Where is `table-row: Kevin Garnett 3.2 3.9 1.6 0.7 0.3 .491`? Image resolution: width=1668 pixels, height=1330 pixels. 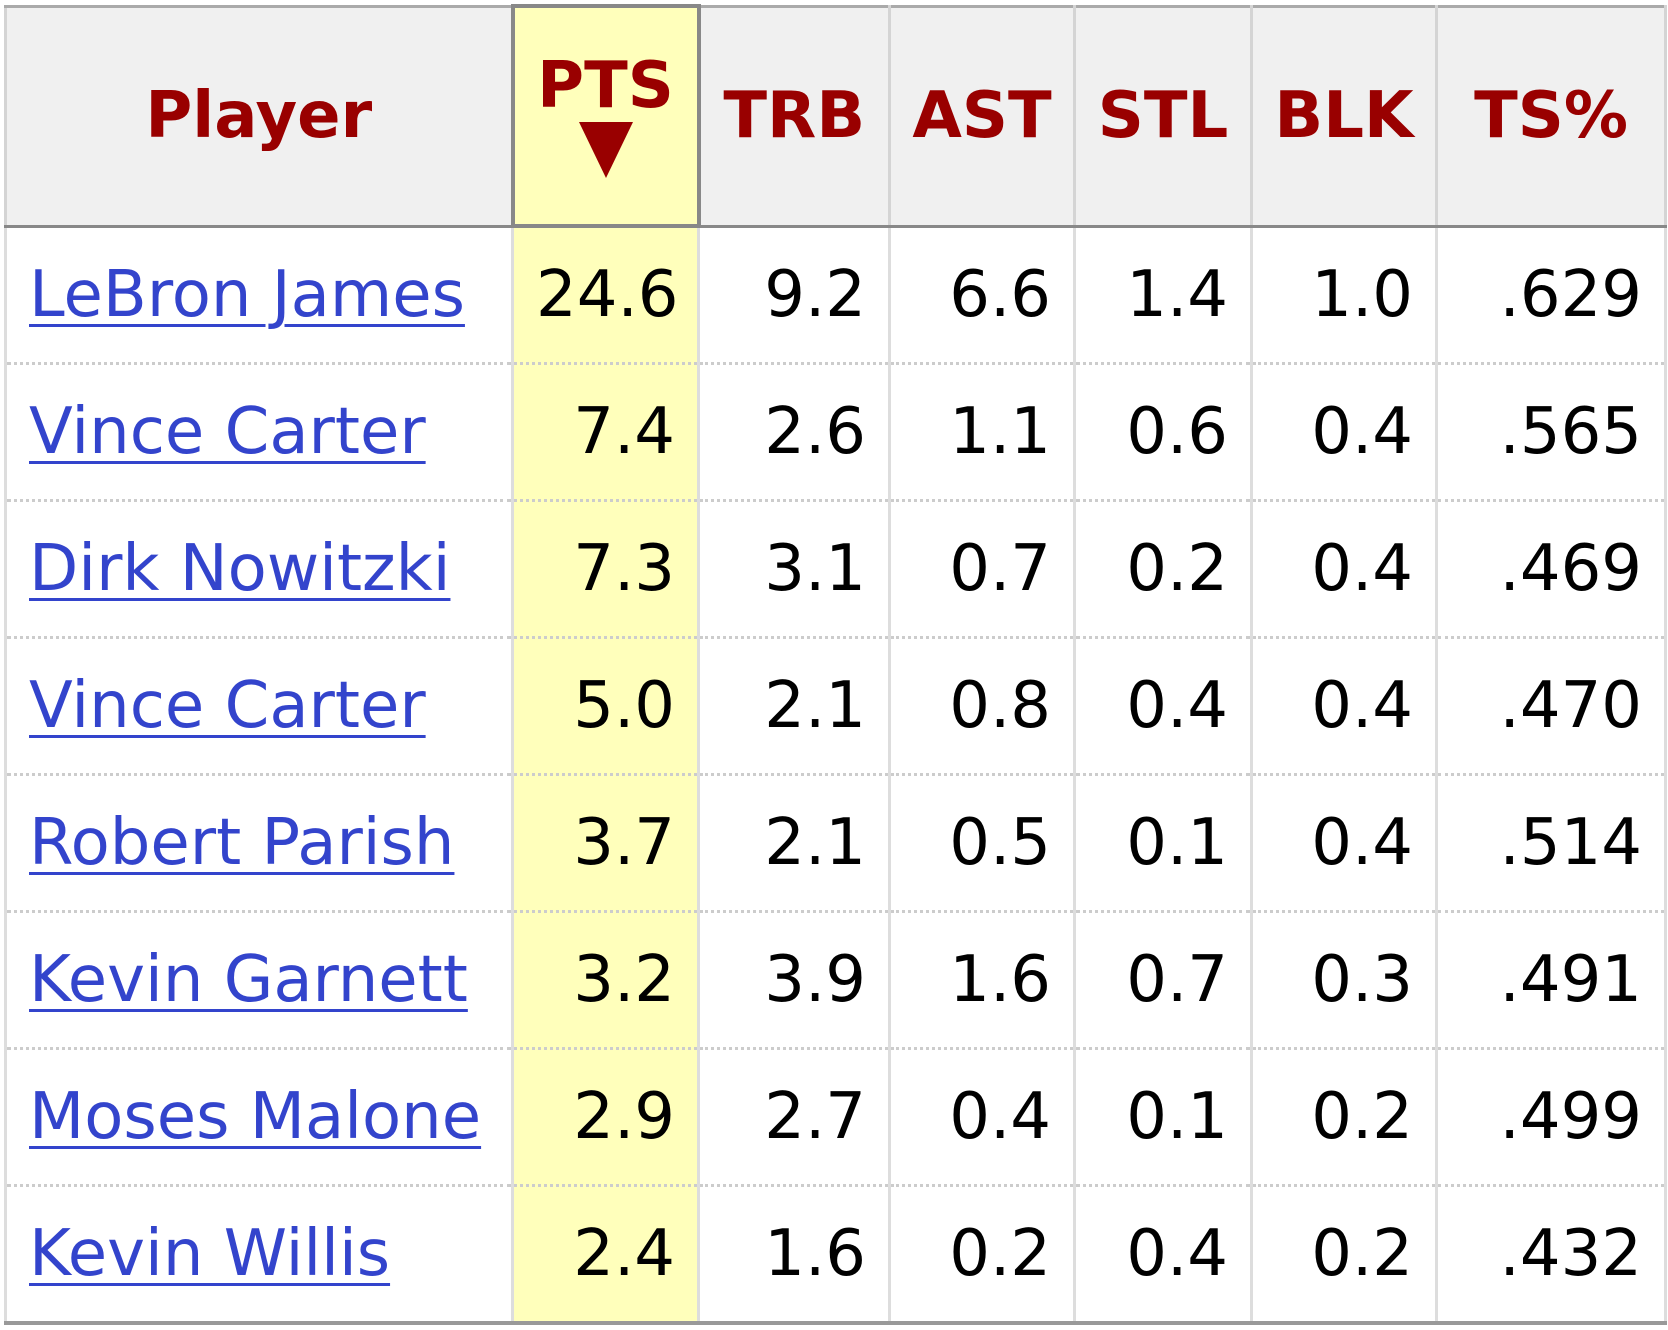 table-row: Kevin Garnett 3.2 3.9 1.6 0.7 0.3 .491 is located at coordinates (835, 980).